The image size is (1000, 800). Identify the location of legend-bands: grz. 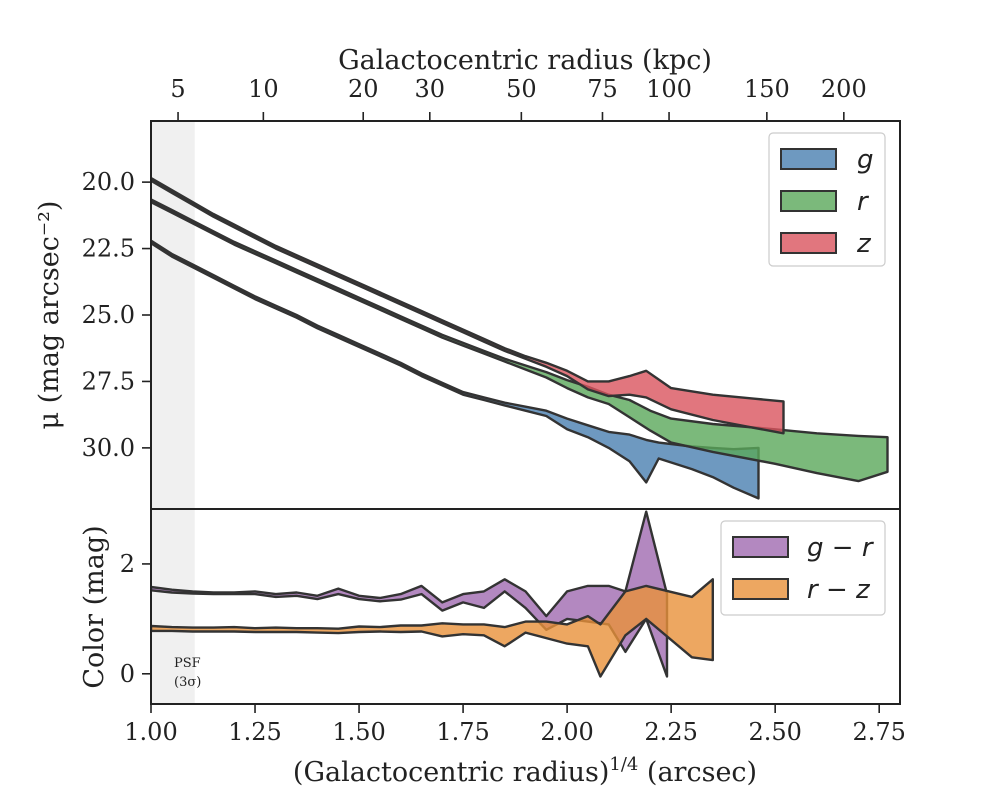
(827, 199).